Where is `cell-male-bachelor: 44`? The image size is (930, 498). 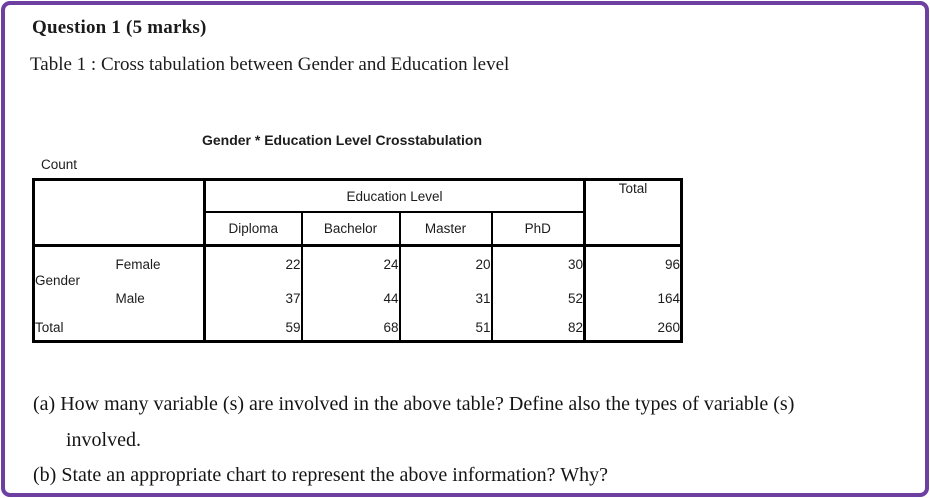 cell-male-bachelor: 44 is located at coordinates (350, 298).